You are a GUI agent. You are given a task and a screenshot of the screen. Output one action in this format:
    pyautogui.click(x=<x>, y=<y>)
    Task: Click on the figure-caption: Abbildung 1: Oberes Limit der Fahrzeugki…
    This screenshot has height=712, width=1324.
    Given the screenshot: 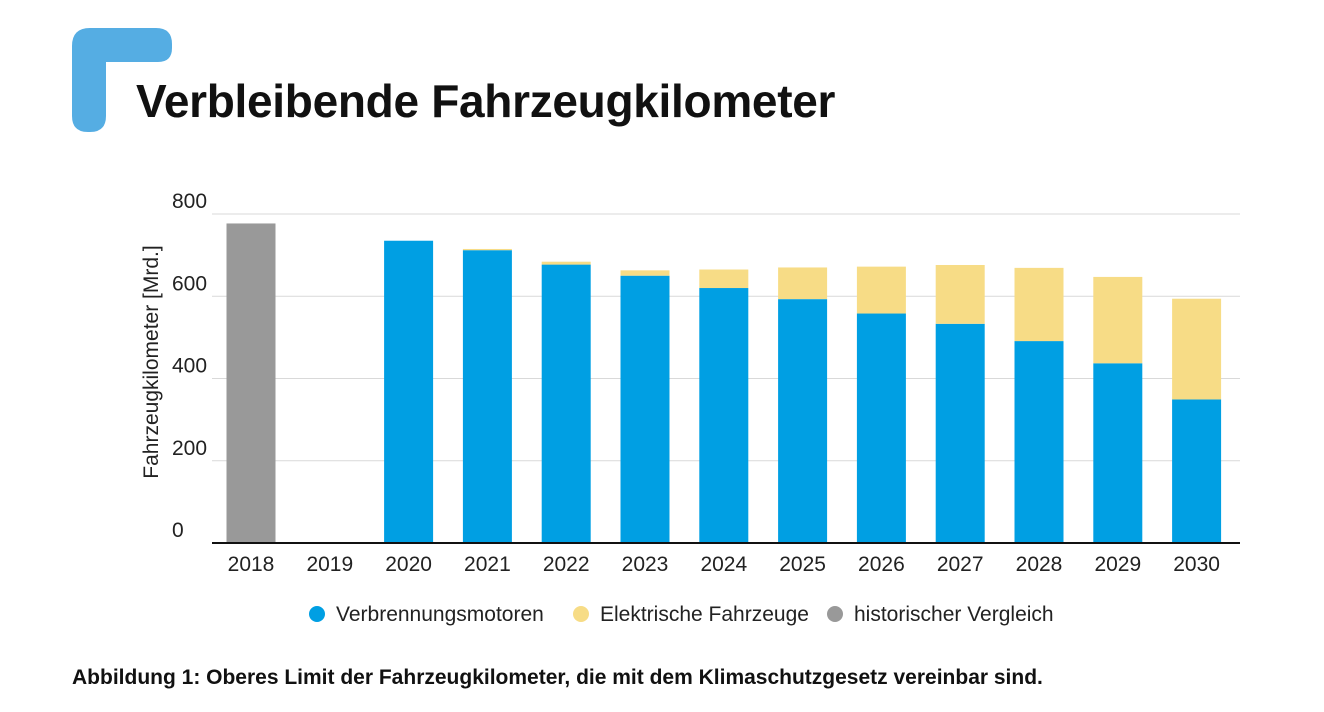 What is the action you would take?
    pyautogui.click(x=557, y=677)
    